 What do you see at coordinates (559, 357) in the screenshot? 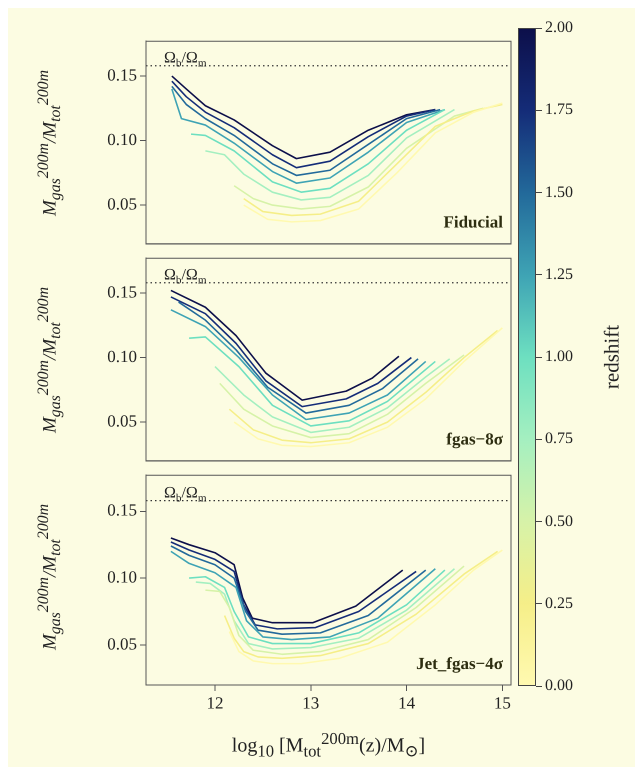
I see `color-bar-label: 1.00` at bounding box center [559, 357].